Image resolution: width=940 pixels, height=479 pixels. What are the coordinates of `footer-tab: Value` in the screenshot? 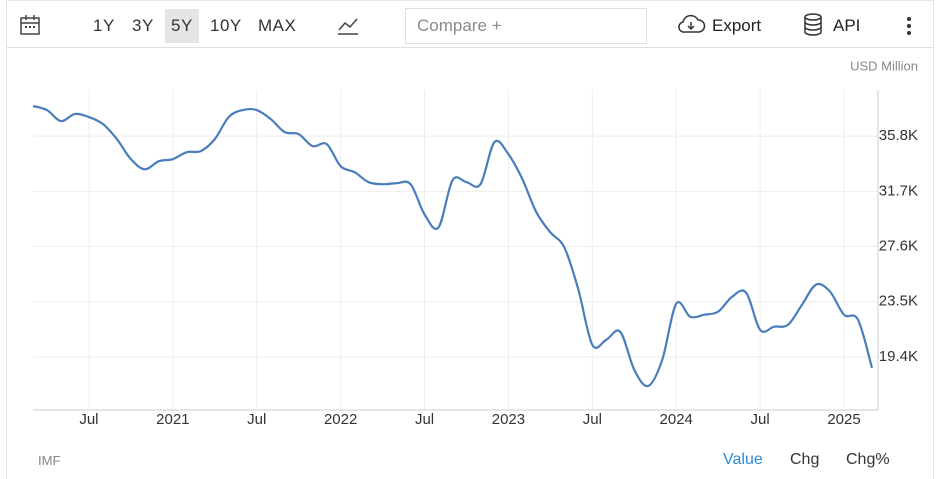 It's located at (743, 459).